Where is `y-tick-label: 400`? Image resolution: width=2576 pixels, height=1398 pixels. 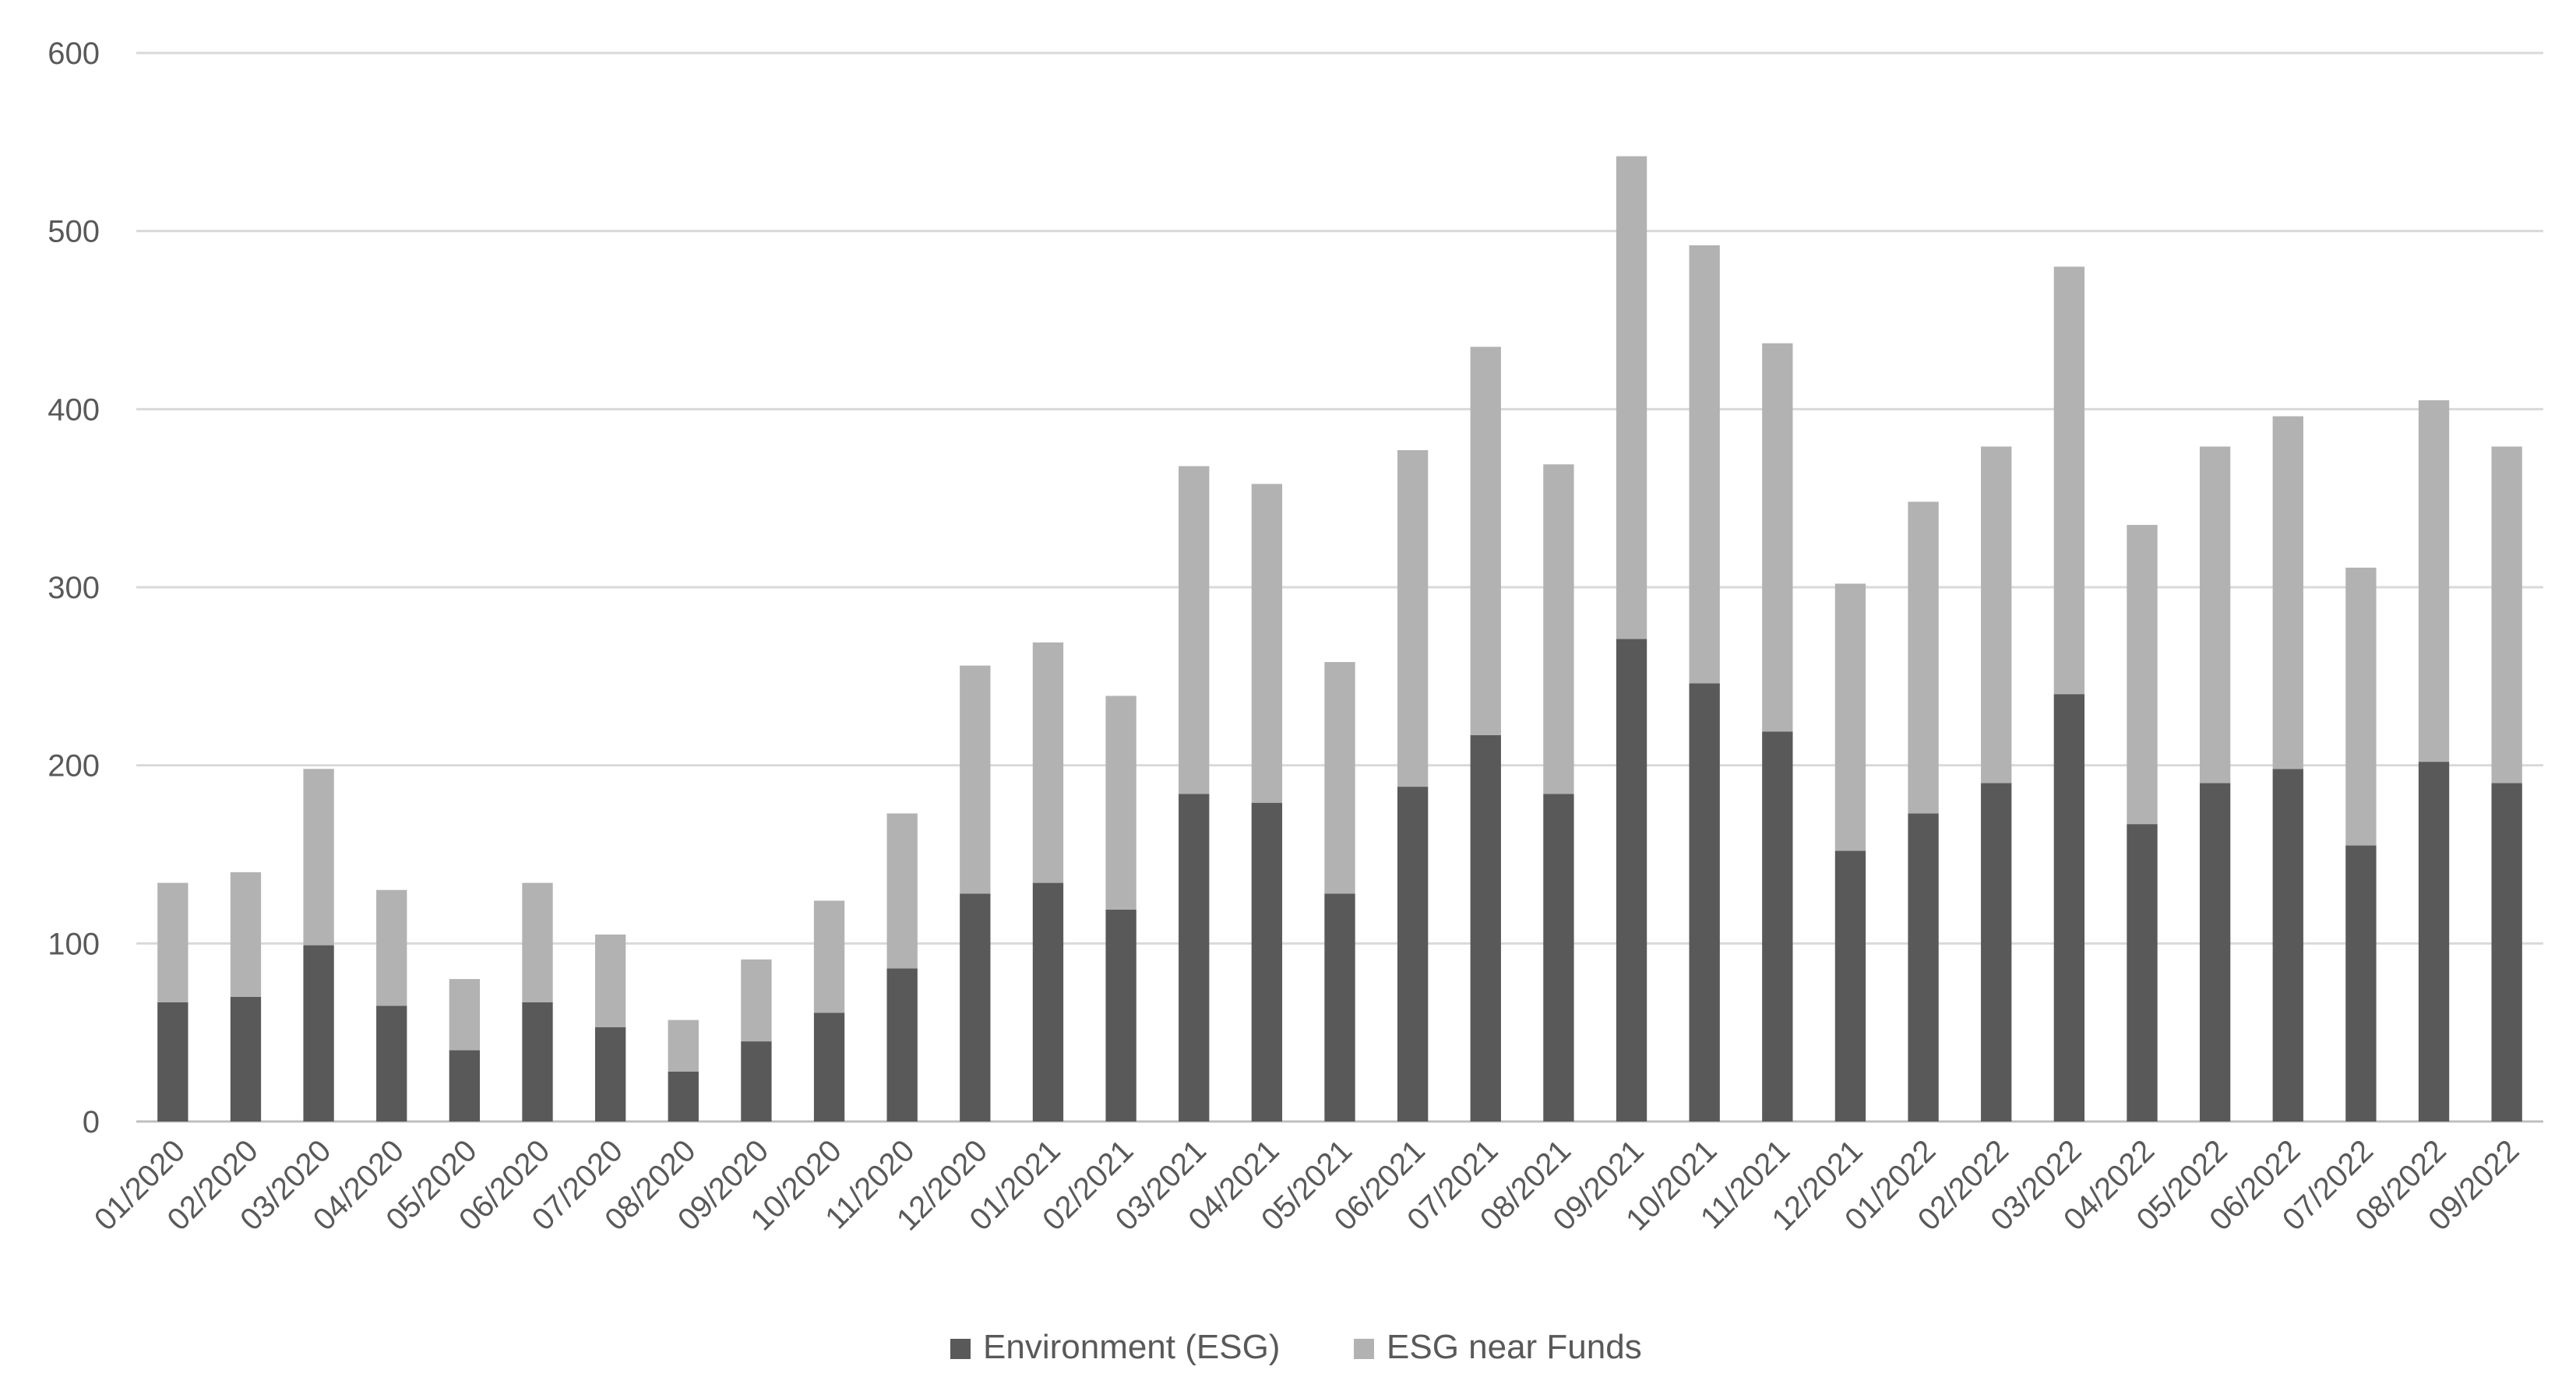 y-tick-label: 400 is located at coordinates (74, 410).